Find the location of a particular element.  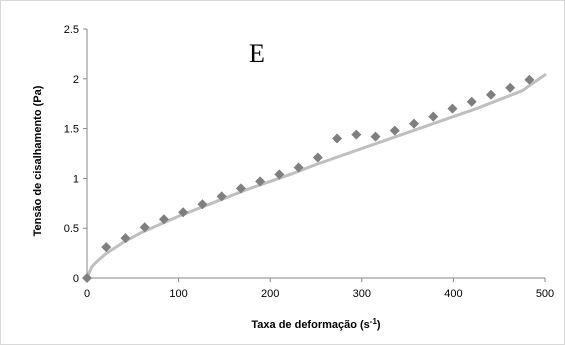

x-tick-label: 300 is located at coordinates (362, 294).